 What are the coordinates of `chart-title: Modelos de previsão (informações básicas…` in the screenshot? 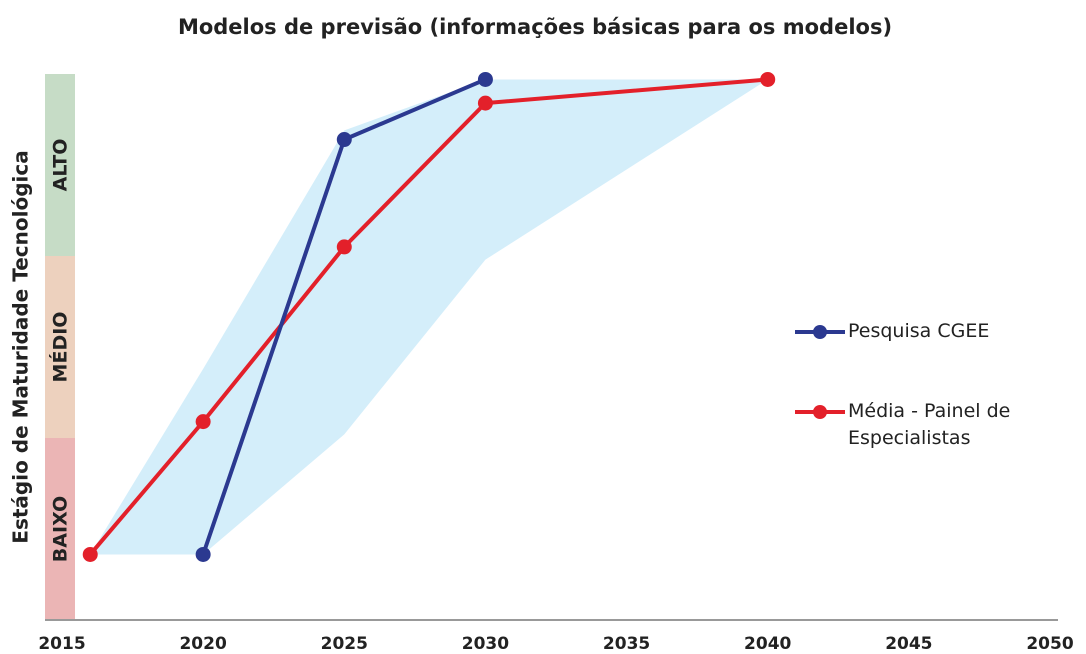 It's located at (535, 27).